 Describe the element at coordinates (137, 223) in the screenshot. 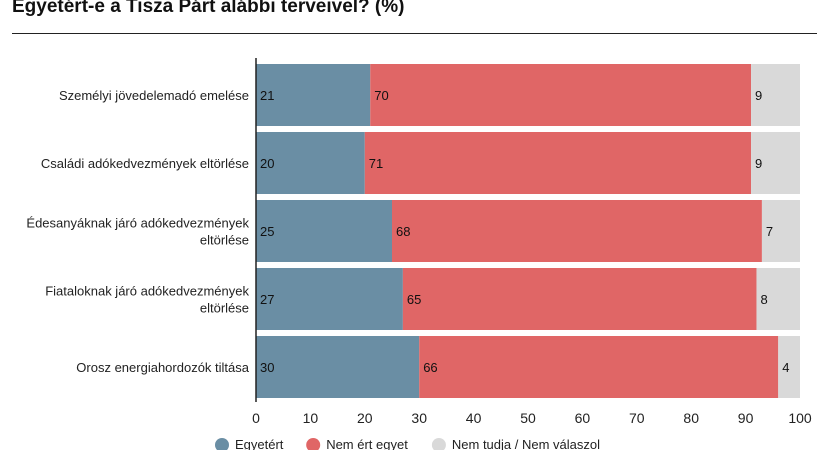

I see `category-label: Édesanyáknak járó adókedvezmények` at that location.